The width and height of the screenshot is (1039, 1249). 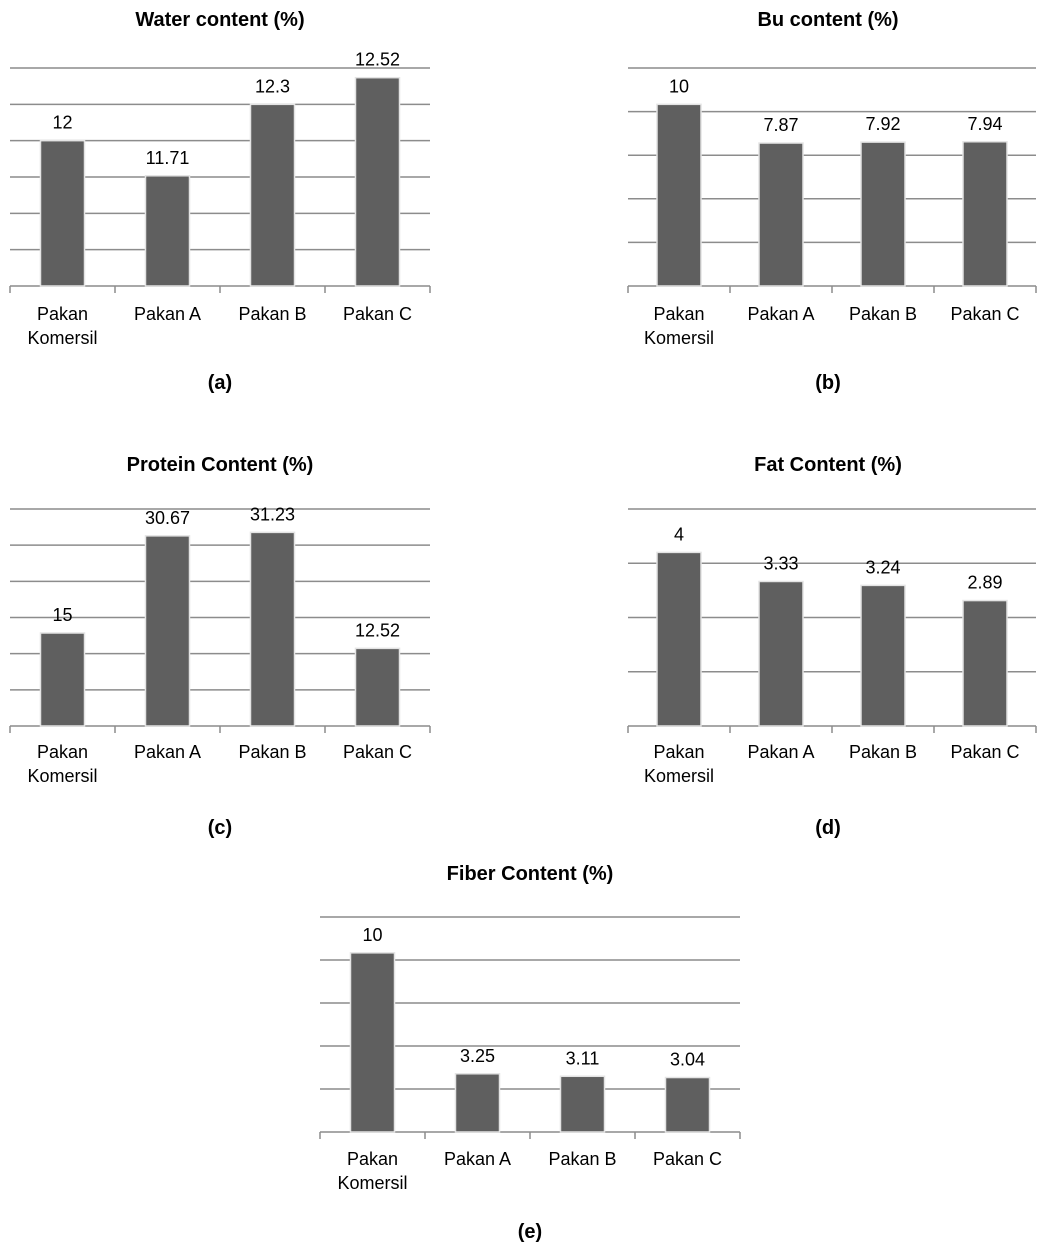 What do you see at coordinates (220, 383) in the screenshot?
I see `panel-label: (a)` at bounding box center [220, 383].